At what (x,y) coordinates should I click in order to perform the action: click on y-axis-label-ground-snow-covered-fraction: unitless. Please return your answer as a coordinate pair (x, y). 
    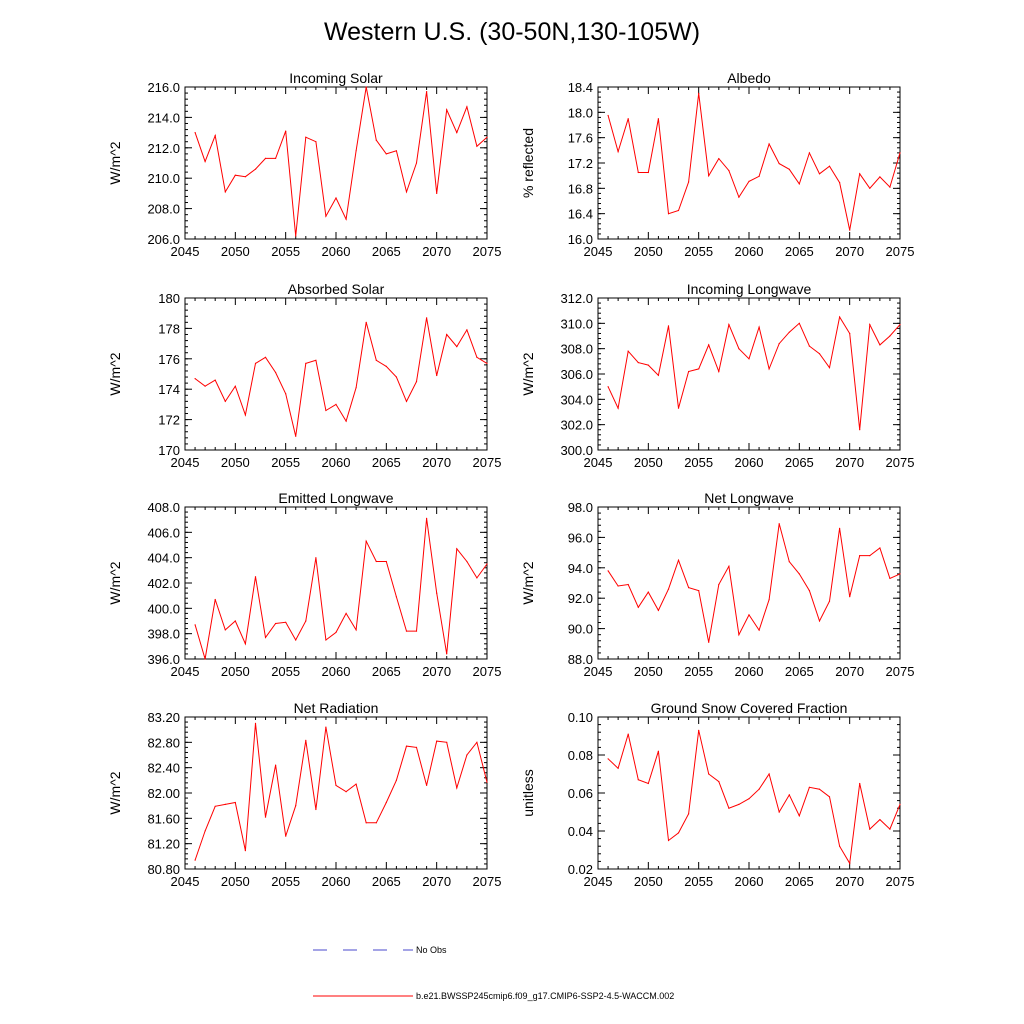
    Looking at the image, I should click on (528, 792).